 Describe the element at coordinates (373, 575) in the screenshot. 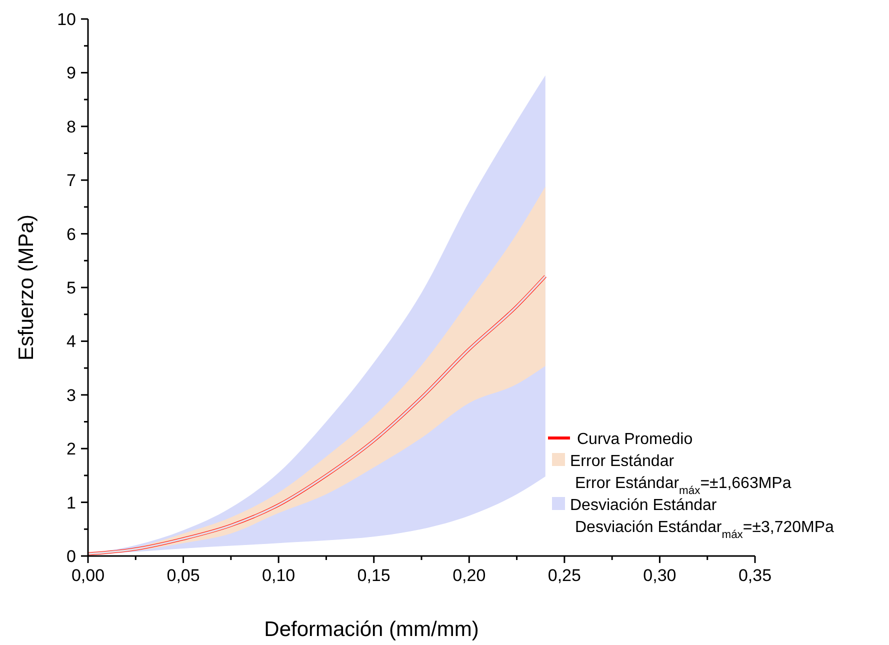

I see `x-tick-label: 0,15` at that location.